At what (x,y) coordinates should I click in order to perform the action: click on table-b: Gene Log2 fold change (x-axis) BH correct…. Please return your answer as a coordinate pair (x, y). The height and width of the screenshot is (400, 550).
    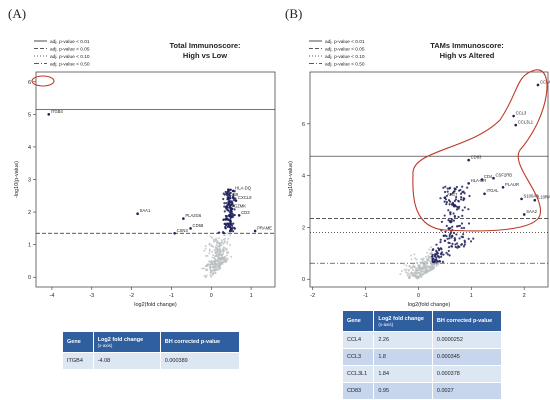
    Looking at the image, I should click on (422, 355).